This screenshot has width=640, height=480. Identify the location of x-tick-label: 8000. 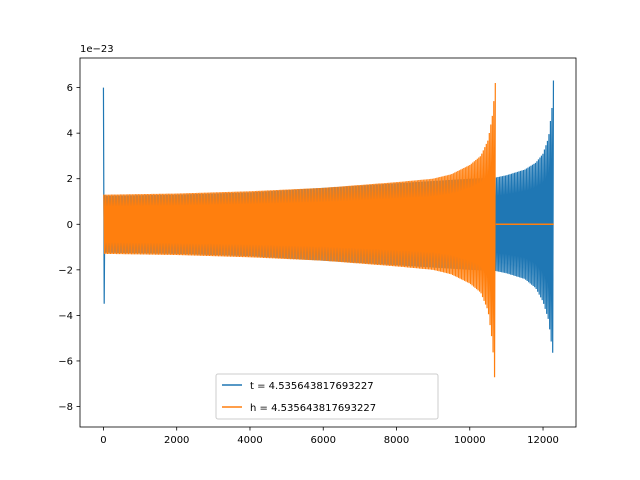
(396, 440).